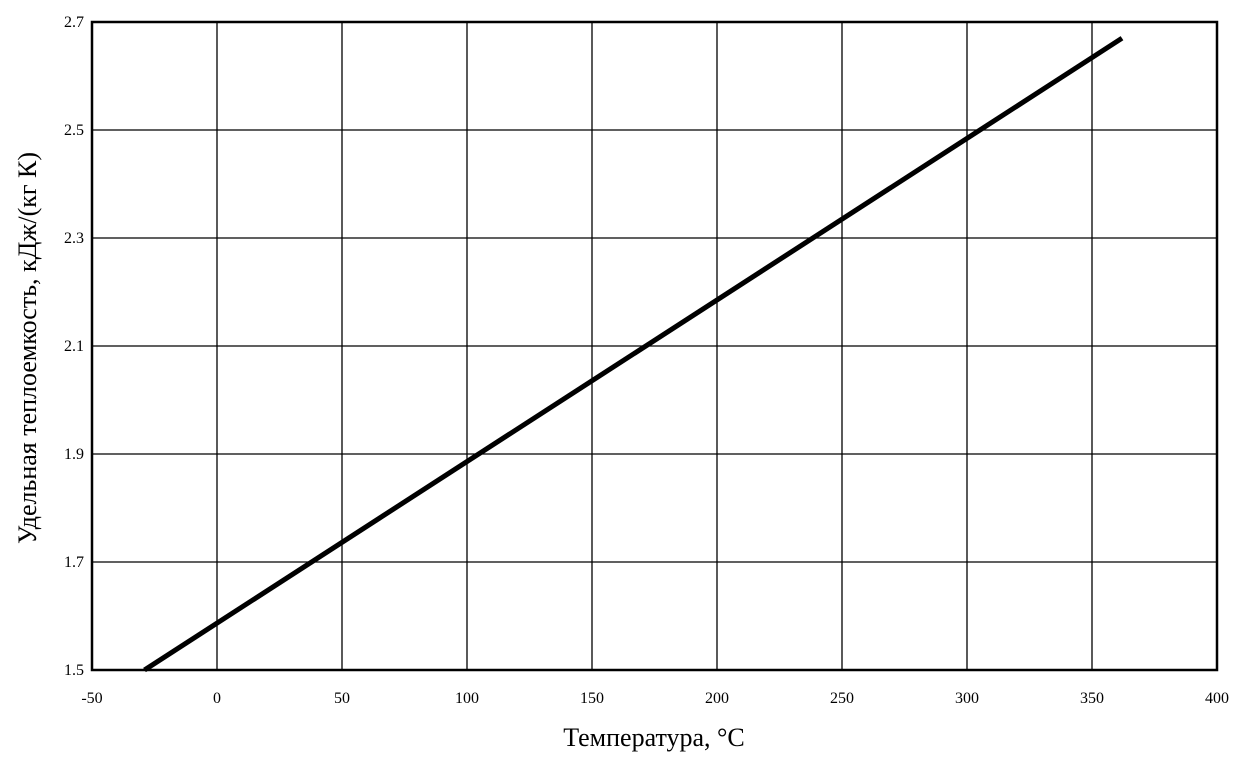  Describe the element at coordinates (717, 698) in the screenshot. I see `x-tick-label: 200` at that location.